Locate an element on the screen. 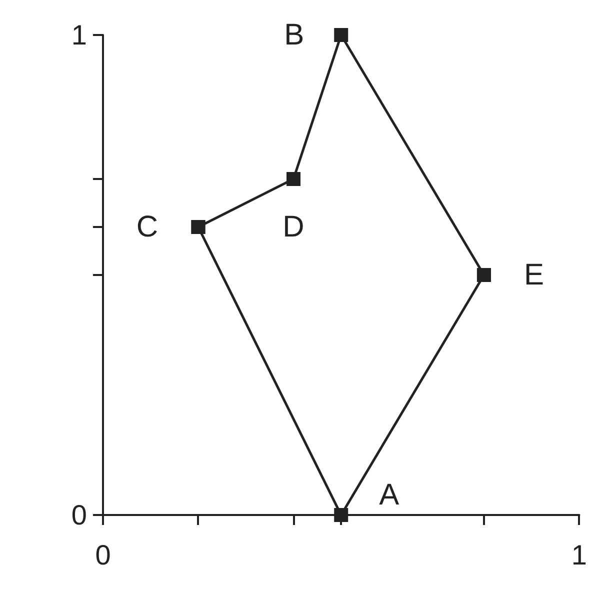 Image resolution: width=590 pixels, height=608 pixels. annotation: A is located at coordinates (389, 495).